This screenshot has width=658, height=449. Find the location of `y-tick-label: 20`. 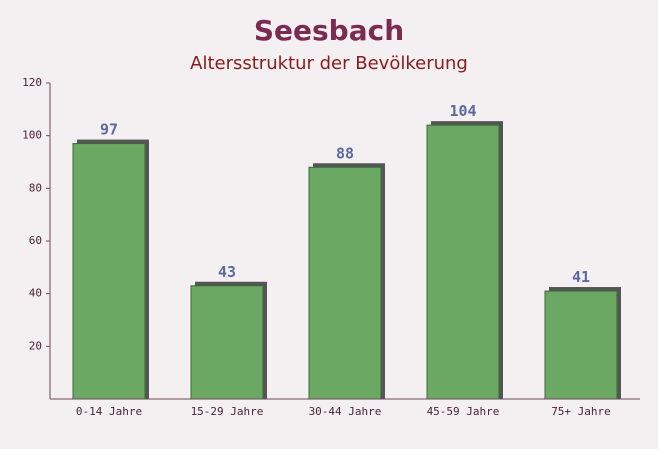

y-tick-label: 20 is located at coordinates (35, 345).